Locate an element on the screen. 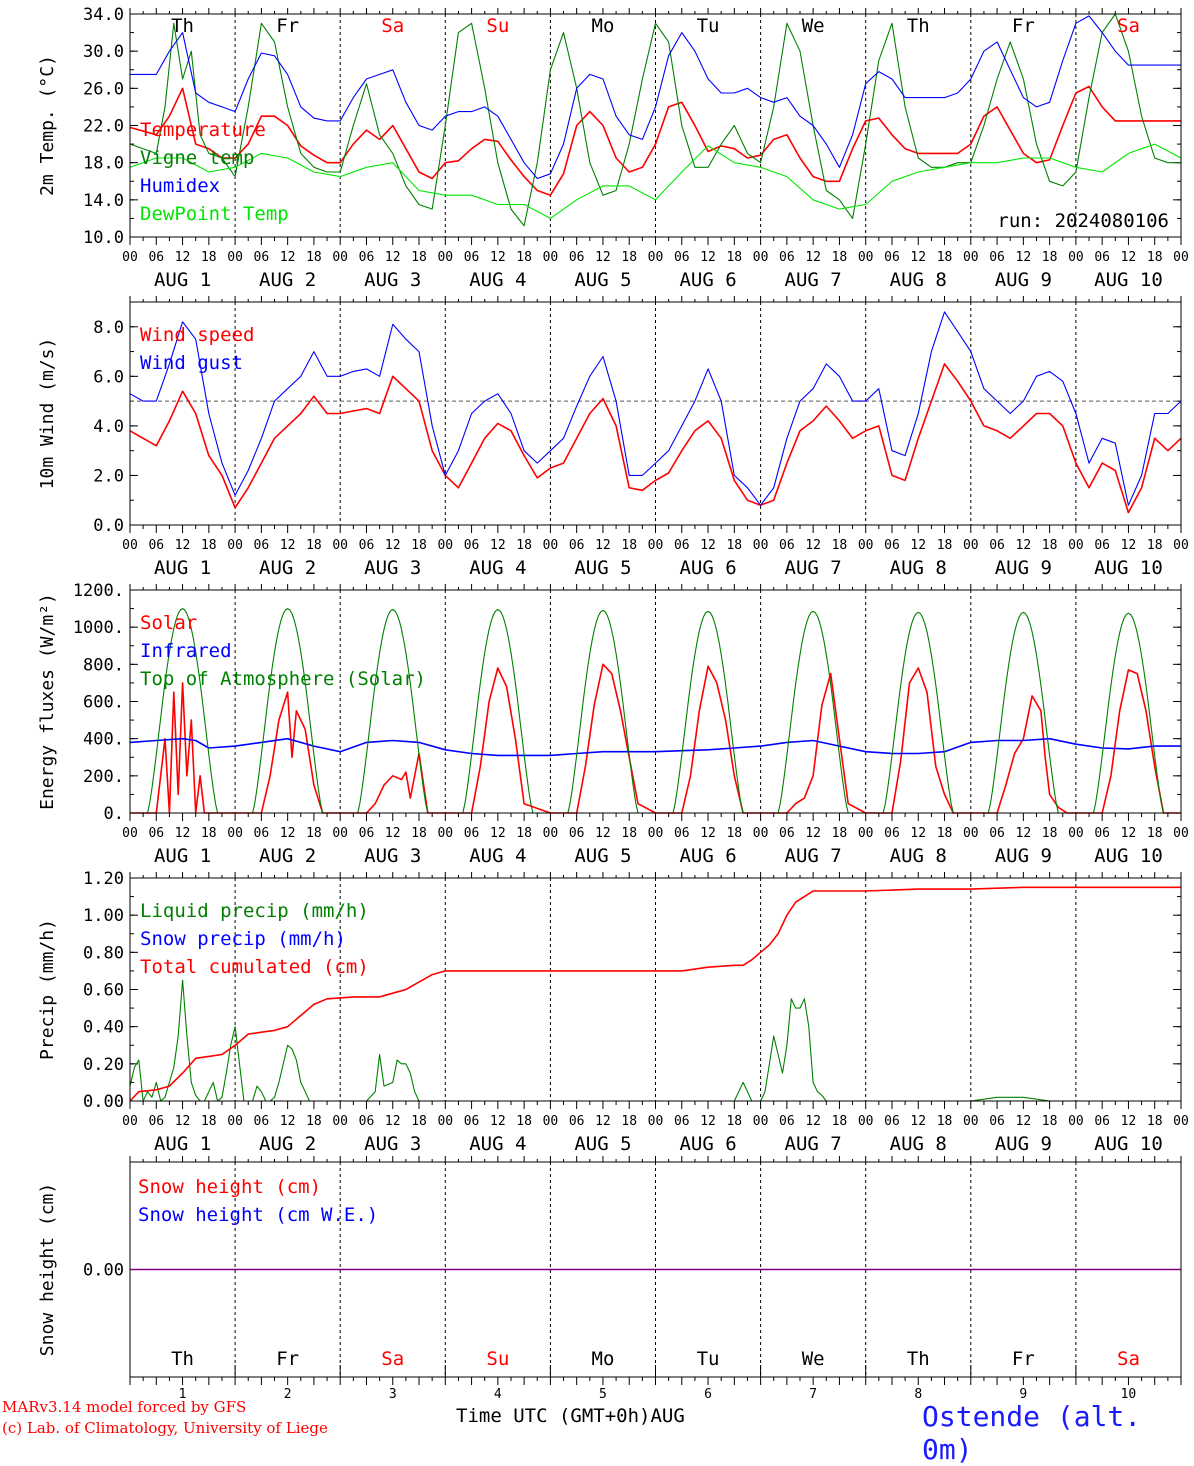 The width and height of the screenshot is (1194, 1466). y-tick-label: 600. is located at coordinates (103, 703).